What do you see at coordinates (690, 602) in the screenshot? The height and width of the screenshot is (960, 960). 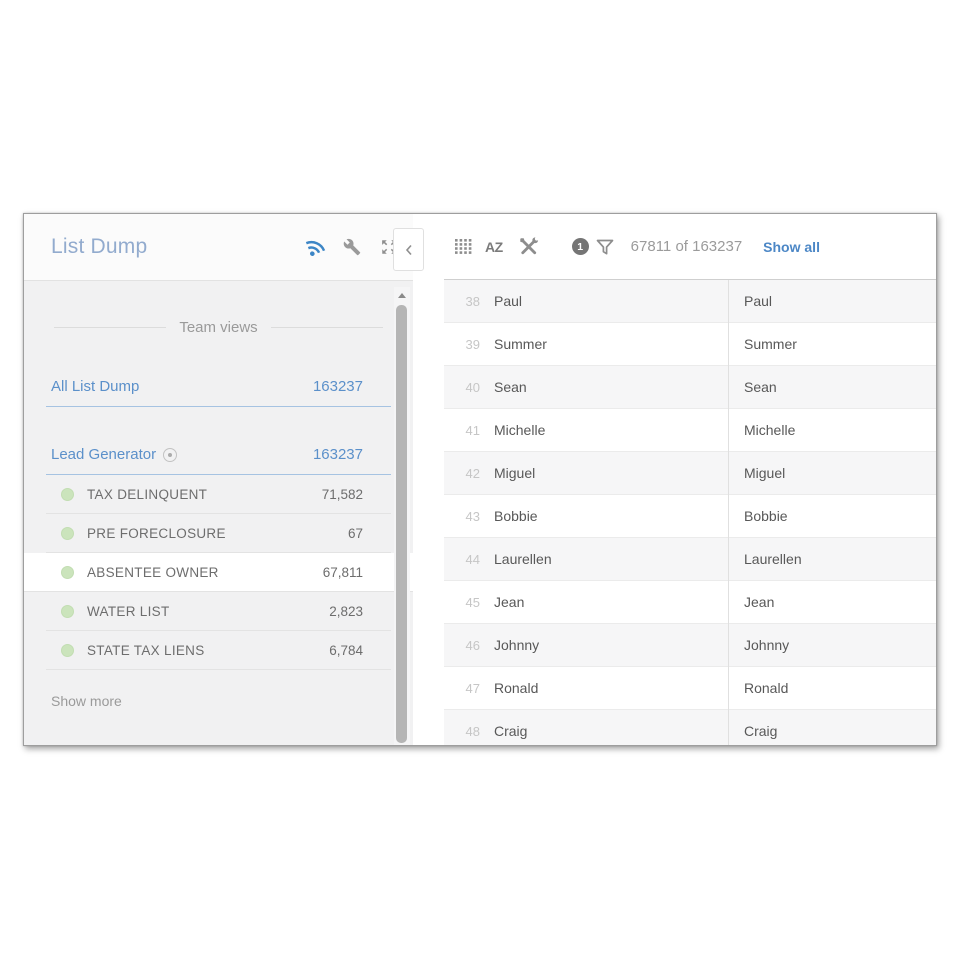 I see `table-row: 45 Jean Jean` at bounding box center [690, 602].